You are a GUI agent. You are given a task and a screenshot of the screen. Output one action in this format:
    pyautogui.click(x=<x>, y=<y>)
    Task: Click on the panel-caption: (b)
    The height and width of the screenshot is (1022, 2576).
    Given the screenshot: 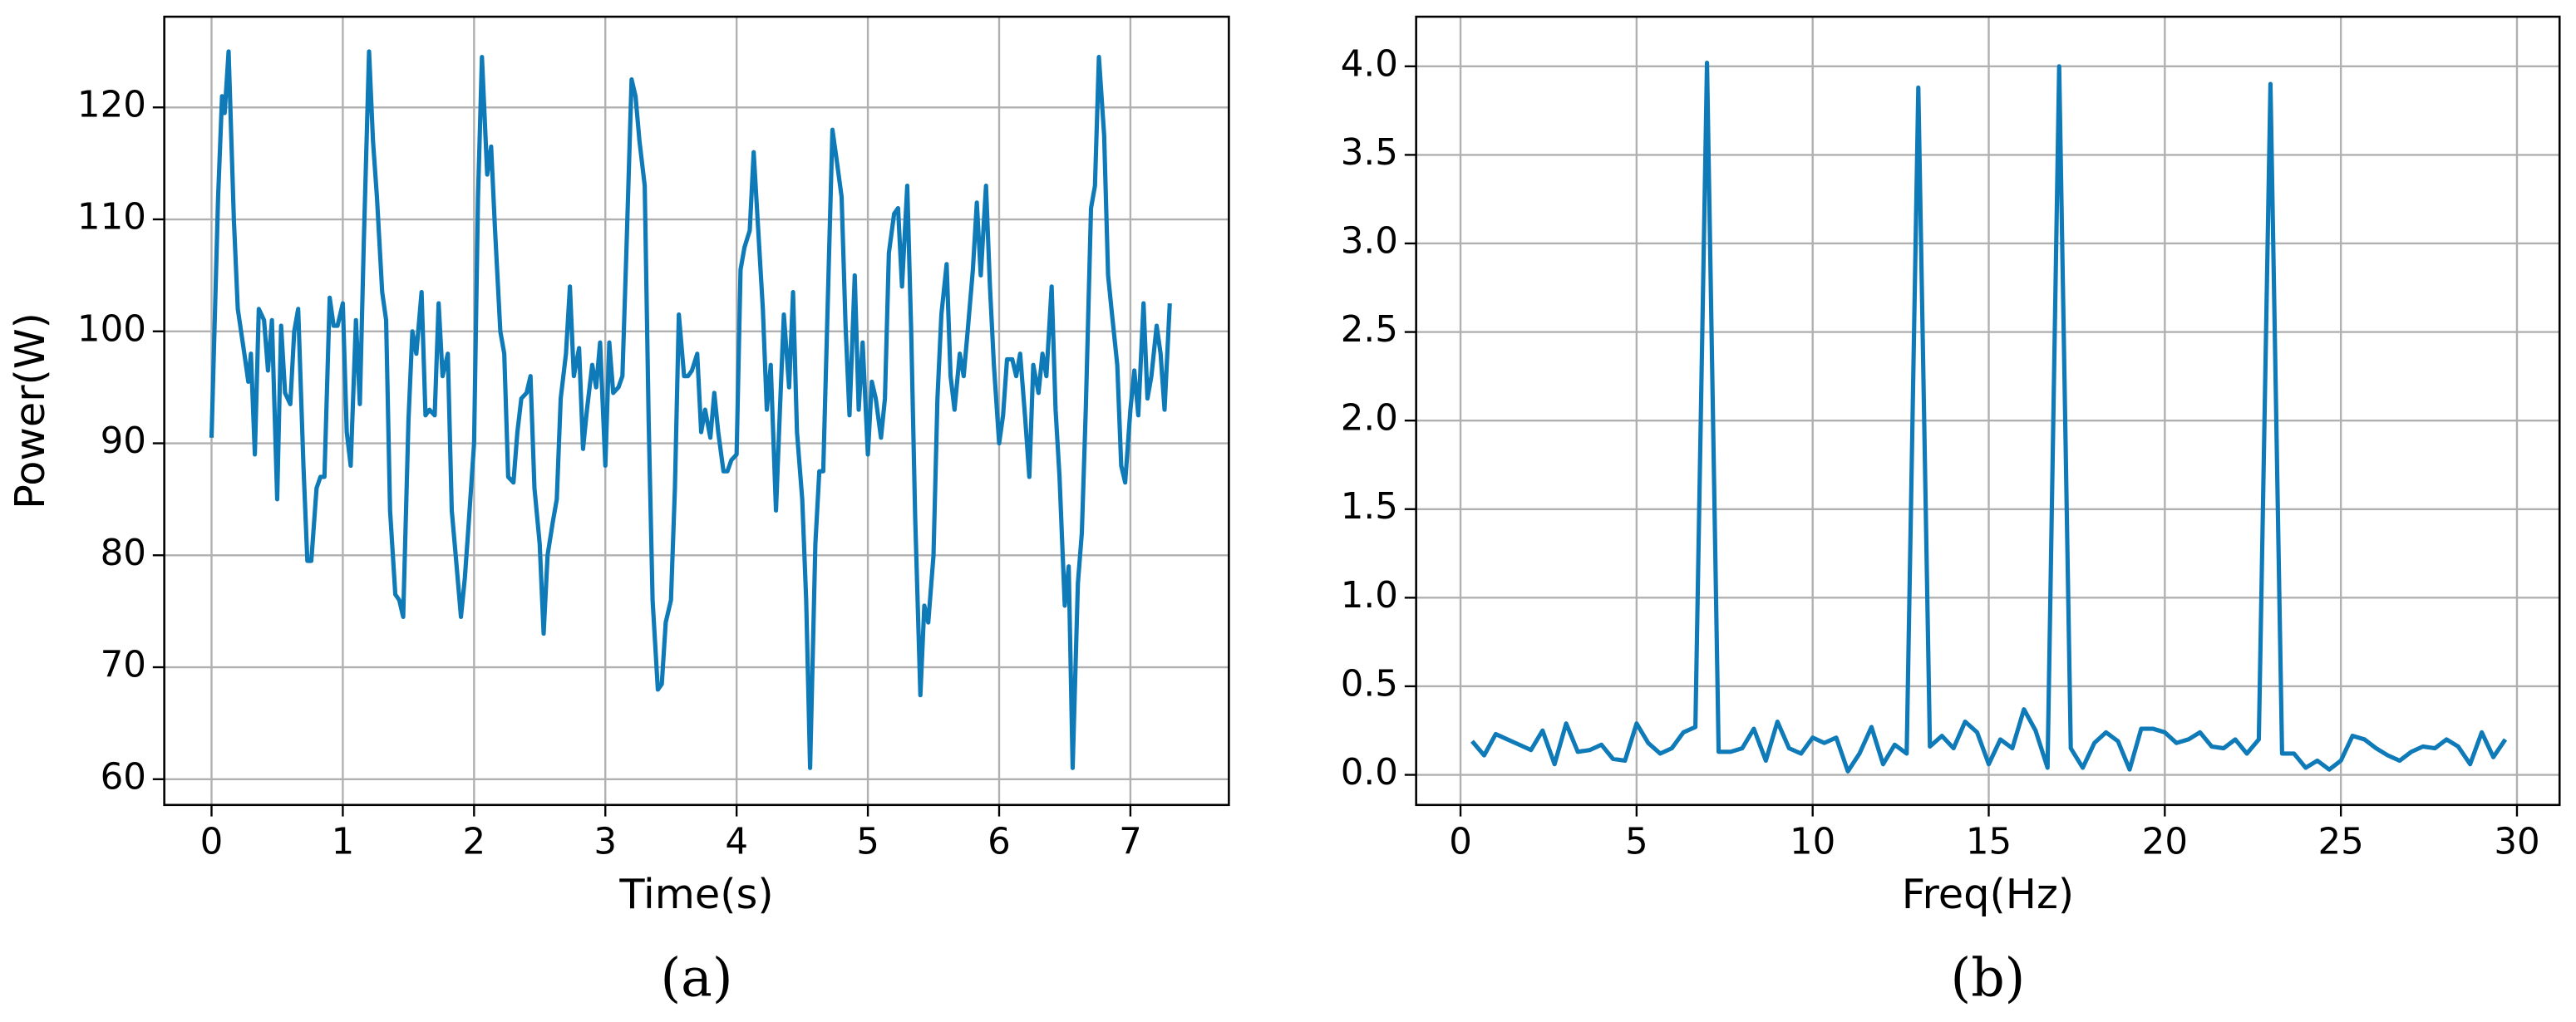 What is the action you would take?
    pyautogui.click(x=1988, y=978)
    